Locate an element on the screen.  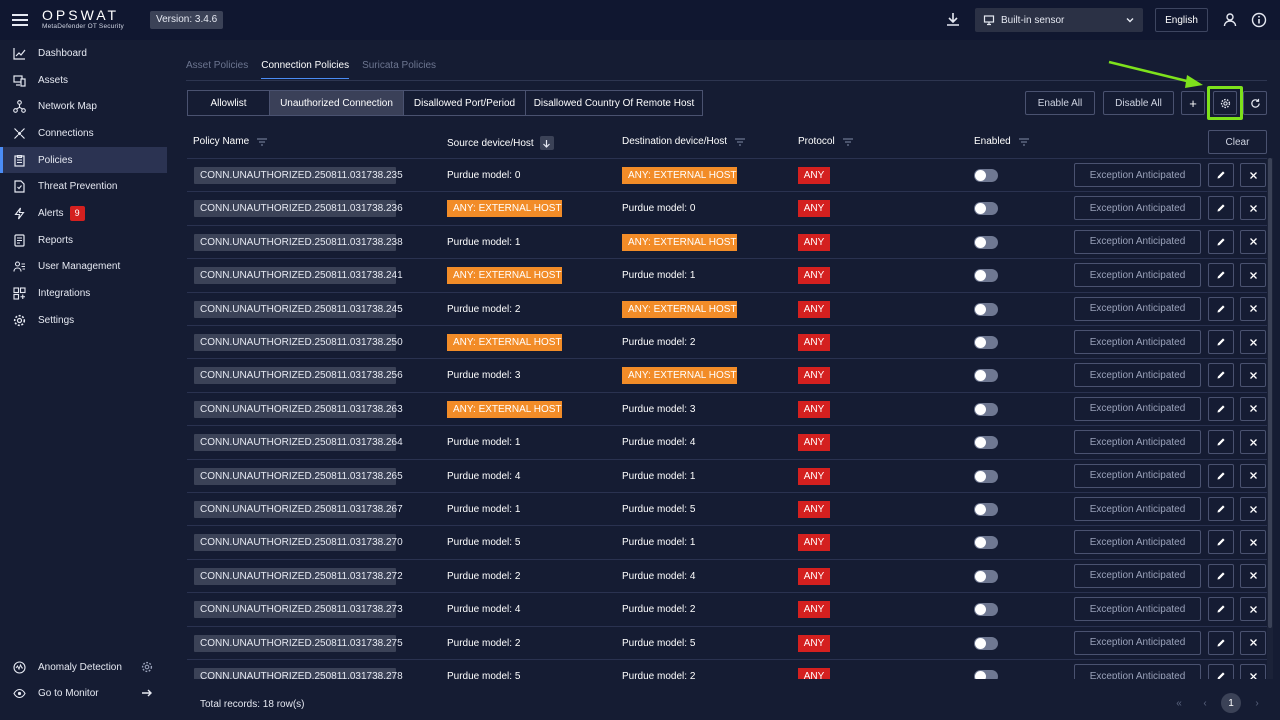
tab-suricata-policies: Suricata Policies is located at coordinates (399, 65).